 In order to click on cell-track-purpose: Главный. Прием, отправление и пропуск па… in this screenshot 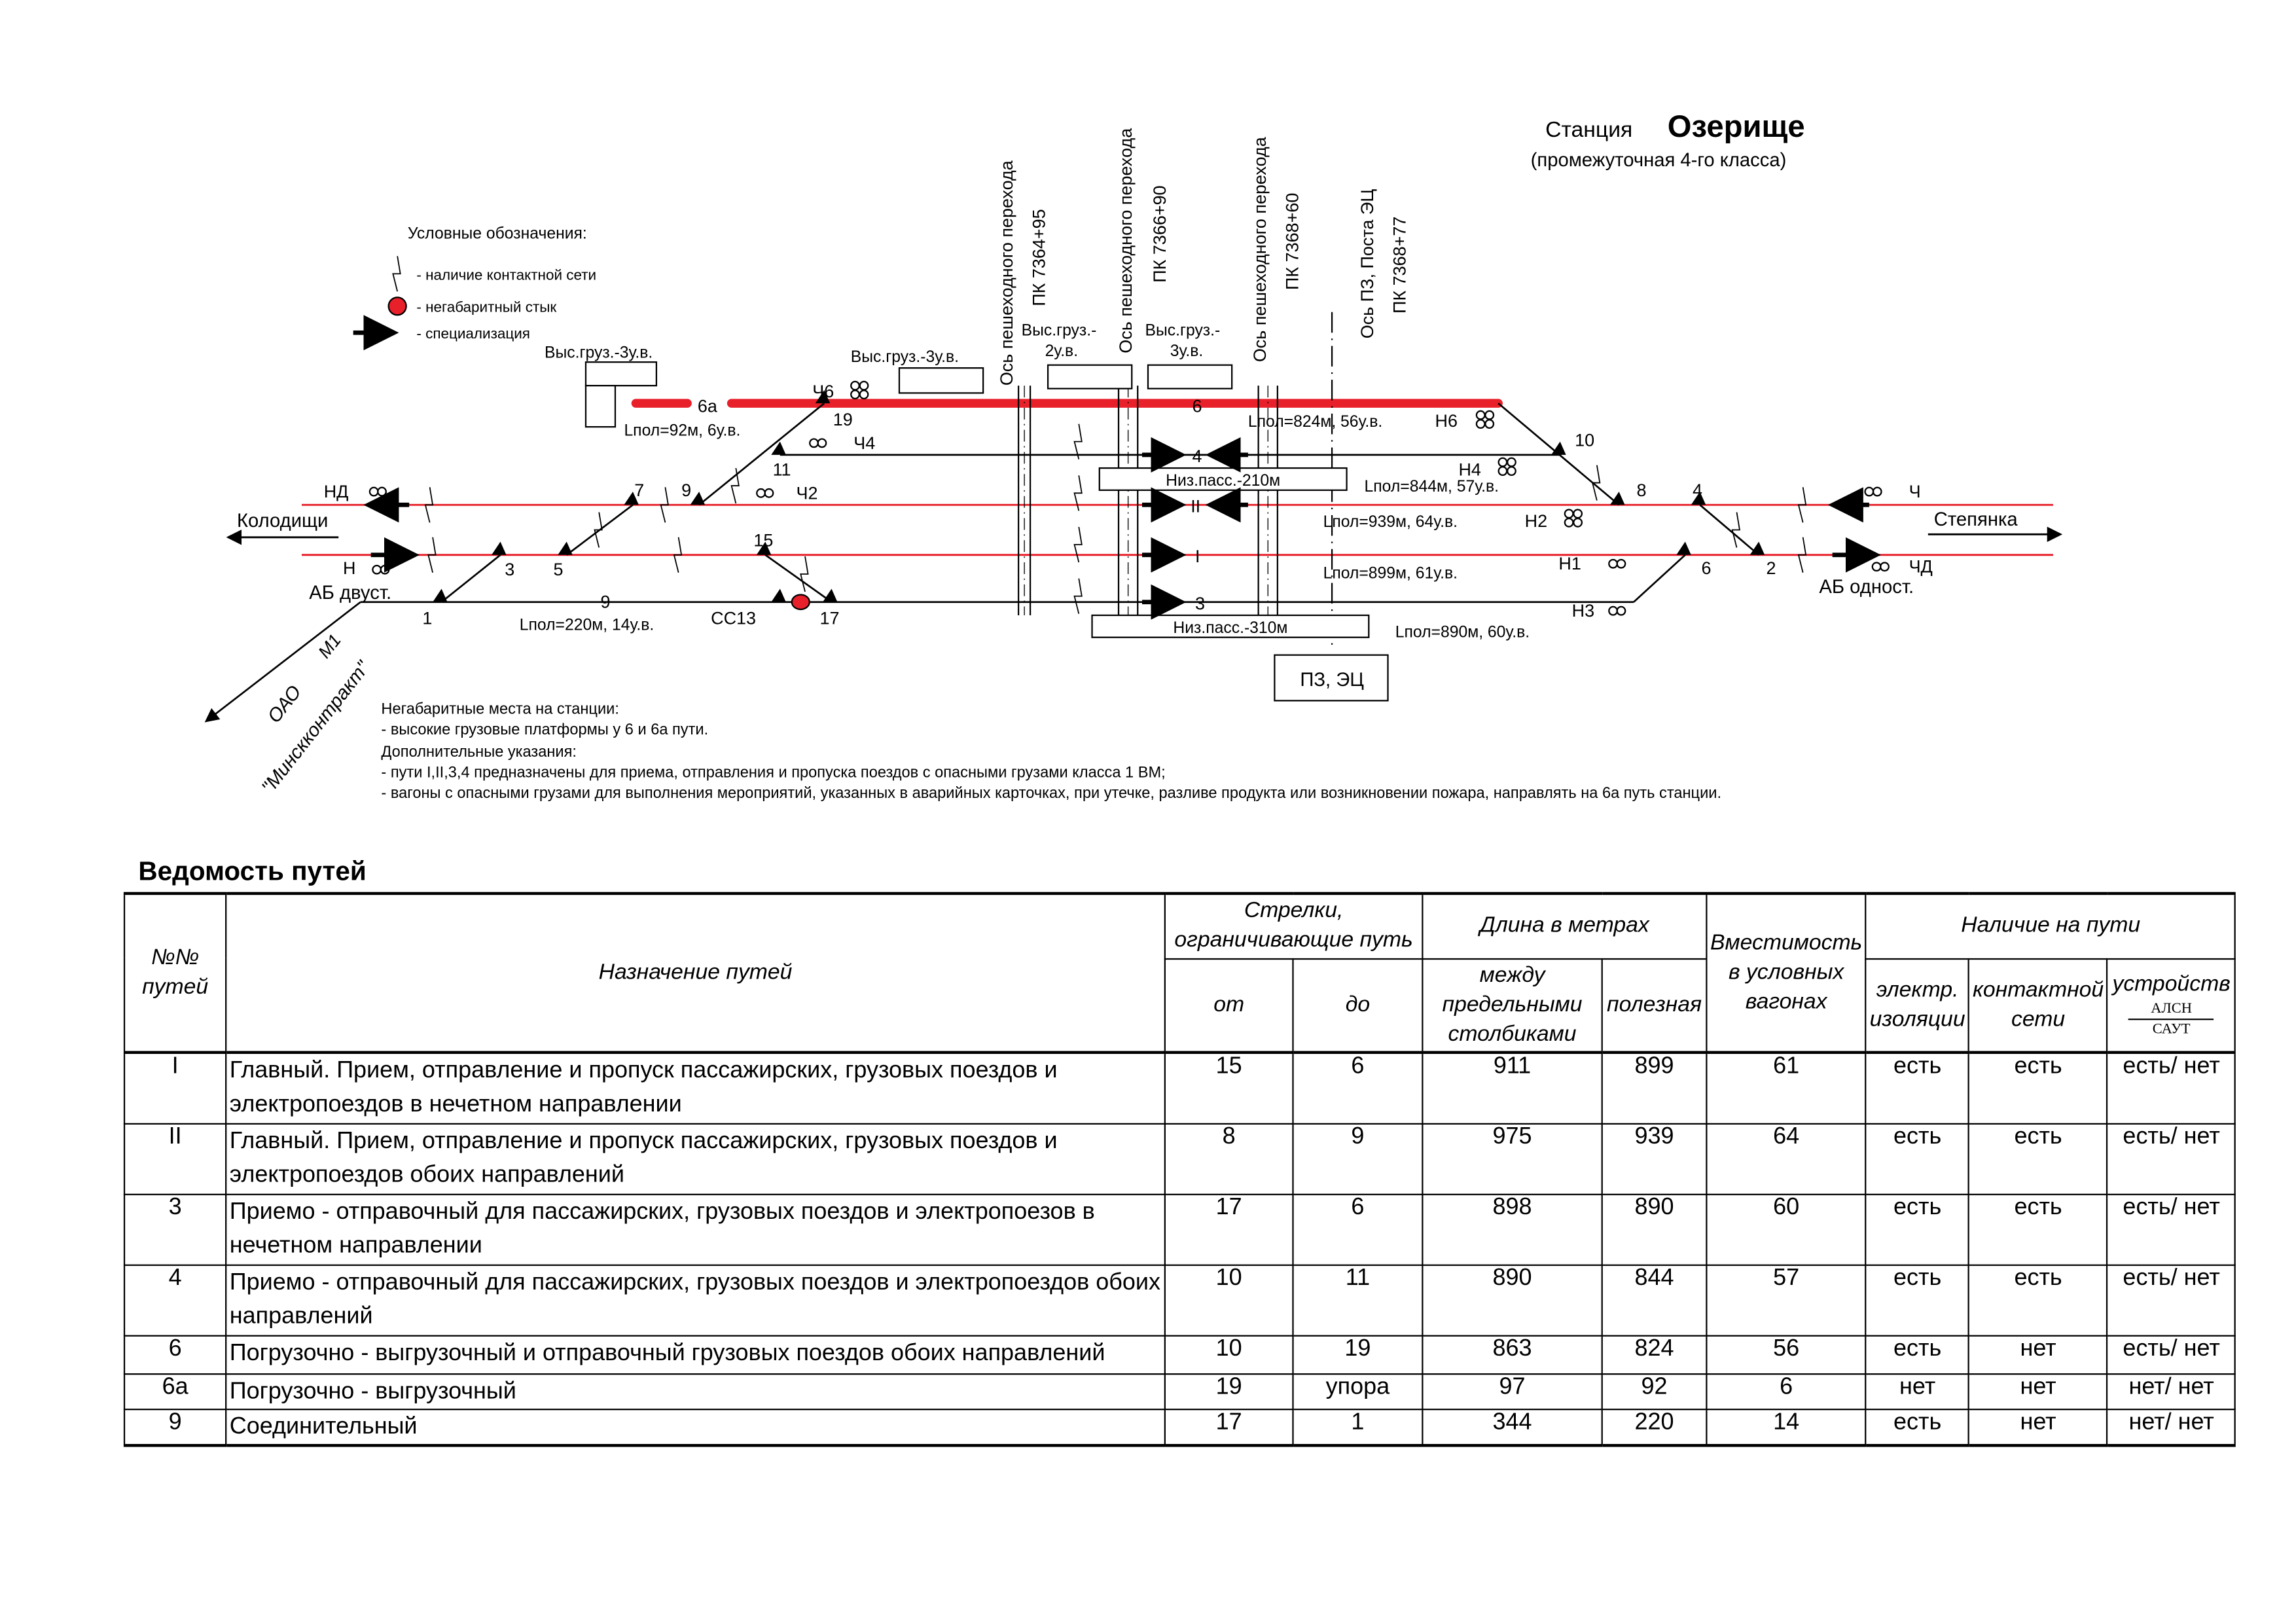, I will do `click(695, 1158)`.